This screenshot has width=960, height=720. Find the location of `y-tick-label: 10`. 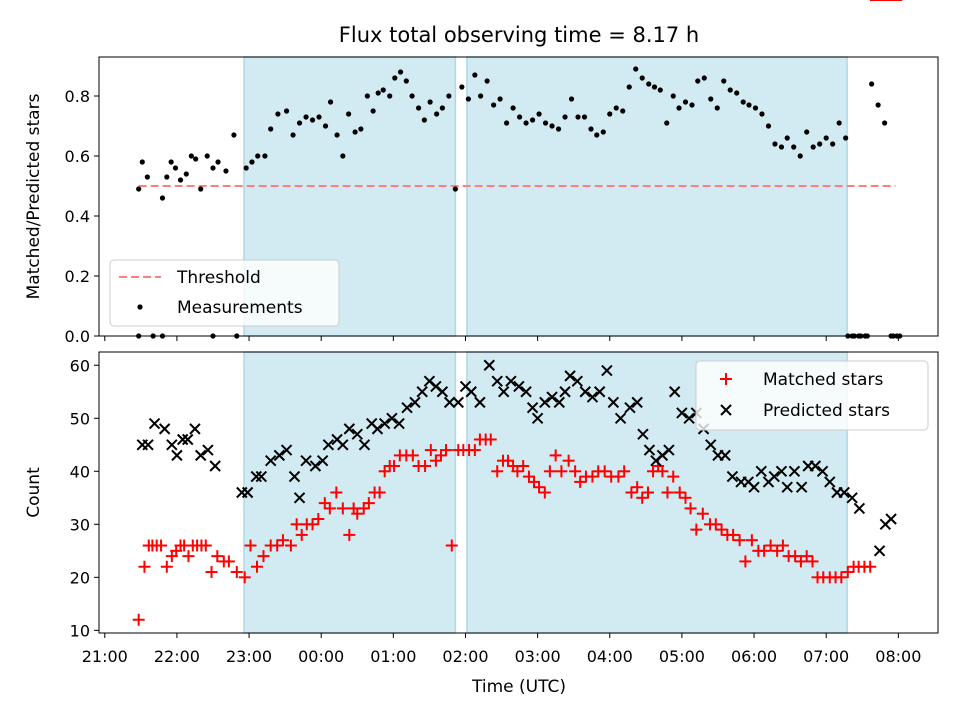

y-tick-label: 10 is located at coordinates (80, 630).